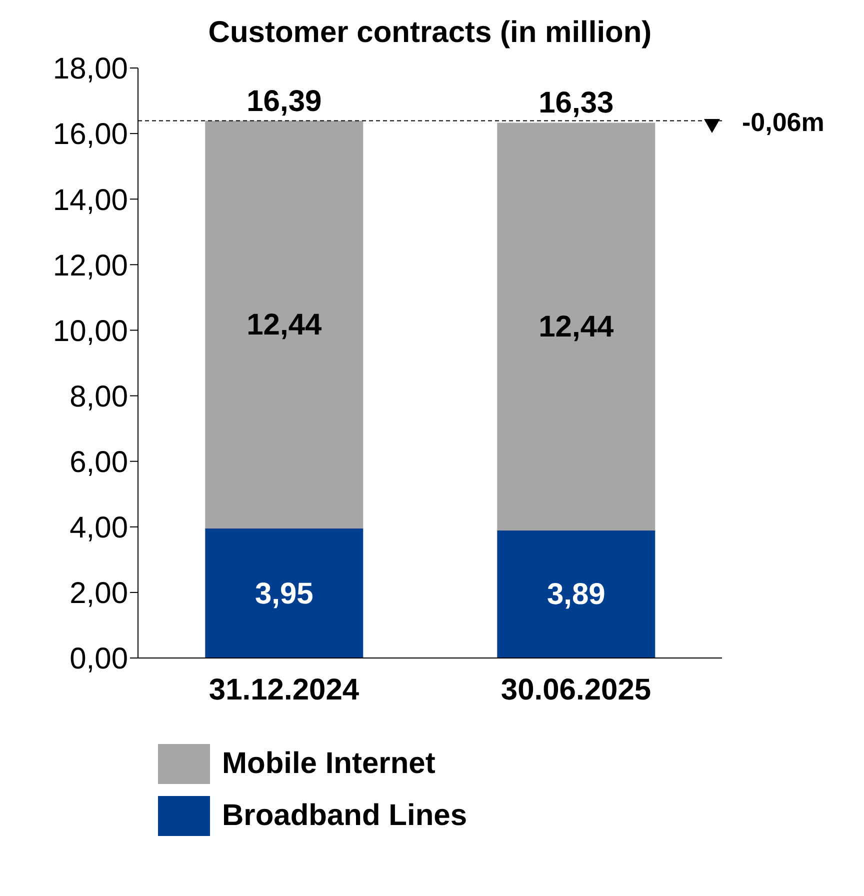  What do you see at coordinates (345, 816) in the screenshot?
I see `legend-label: Broadband Lines` at bounding box center [345, 816].